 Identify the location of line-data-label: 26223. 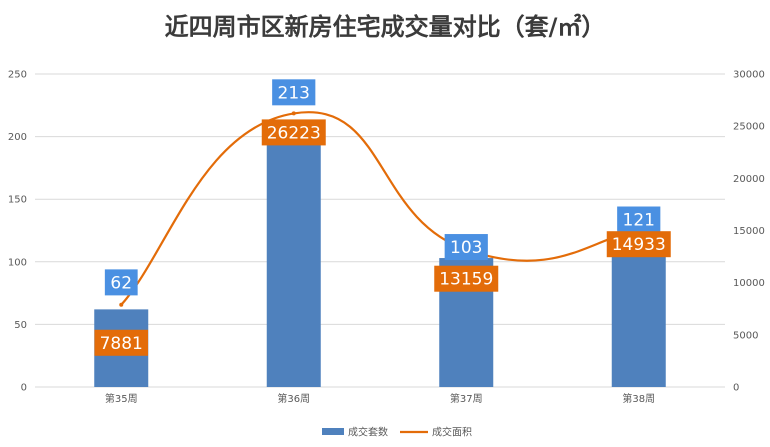
(294, 133).